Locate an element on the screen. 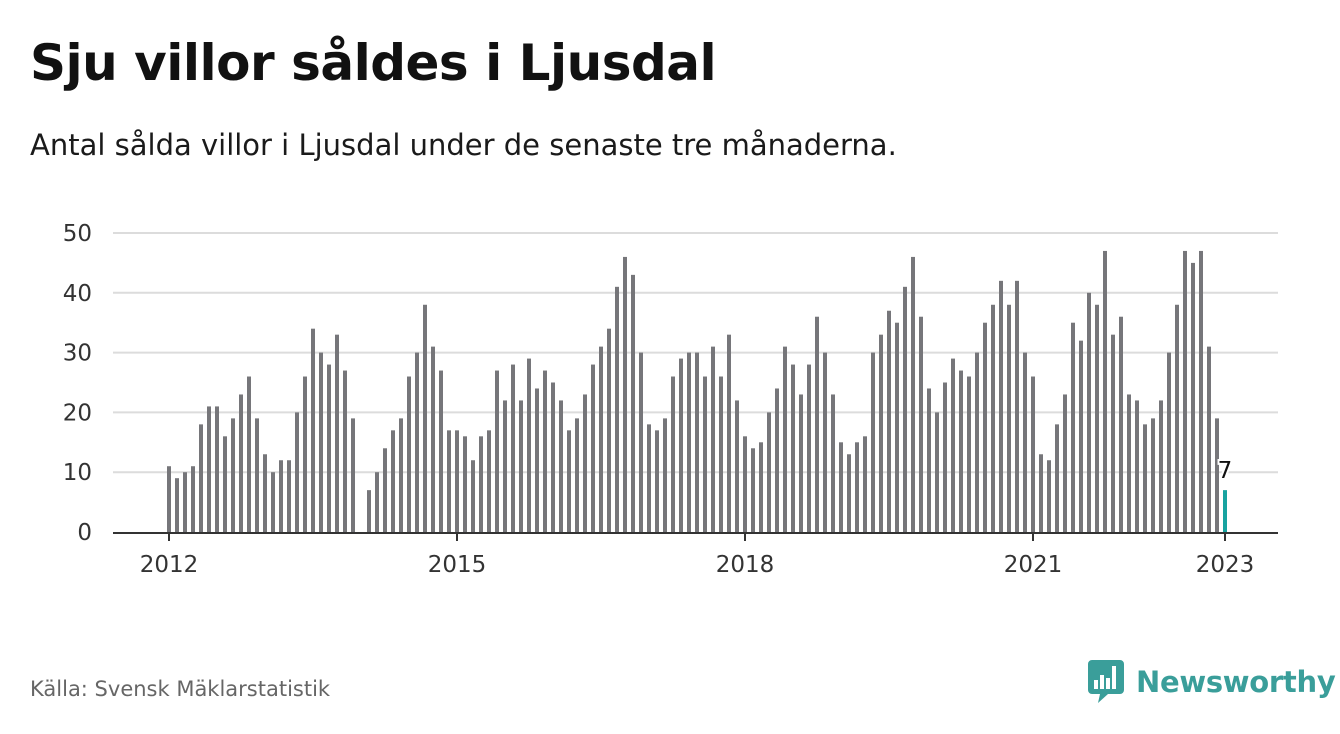  y-tick-label: 0 is located at coordinates (84, 533).